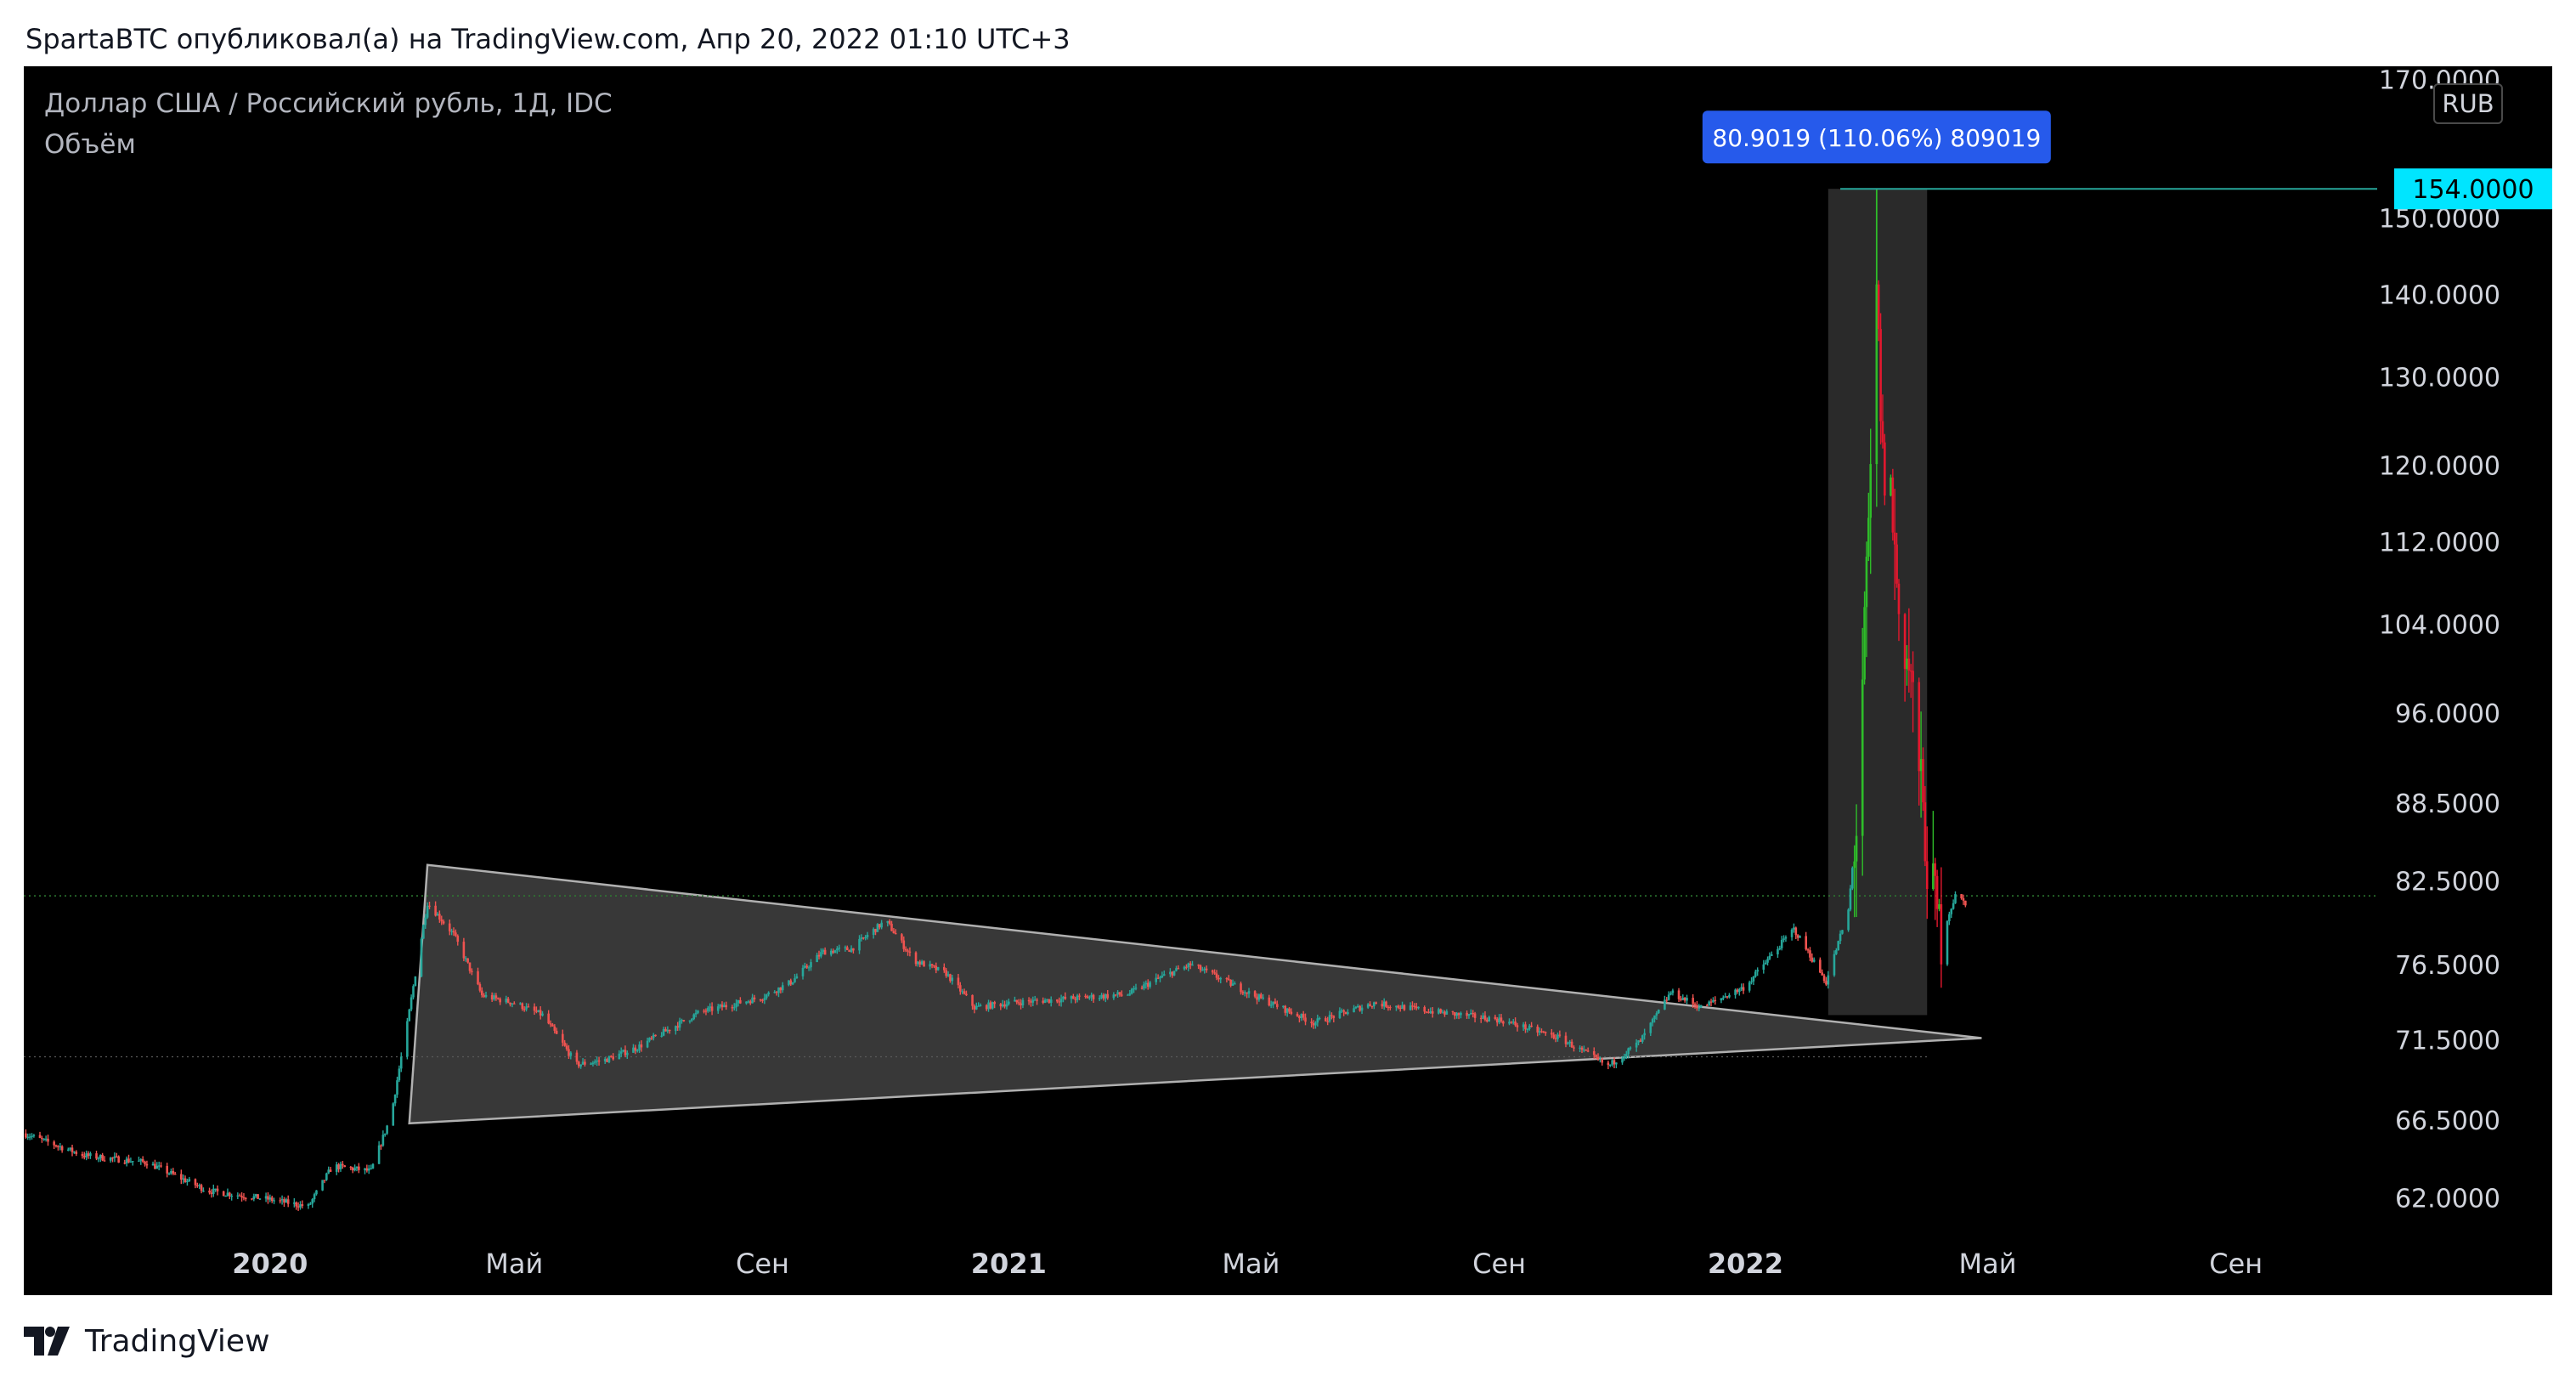 Image resolution: width=2576 pixels, height=1381 pixels. Describe the element at coordinates (177, 1341) in the screenshot. I see `brand-name: TradingView` at that location.